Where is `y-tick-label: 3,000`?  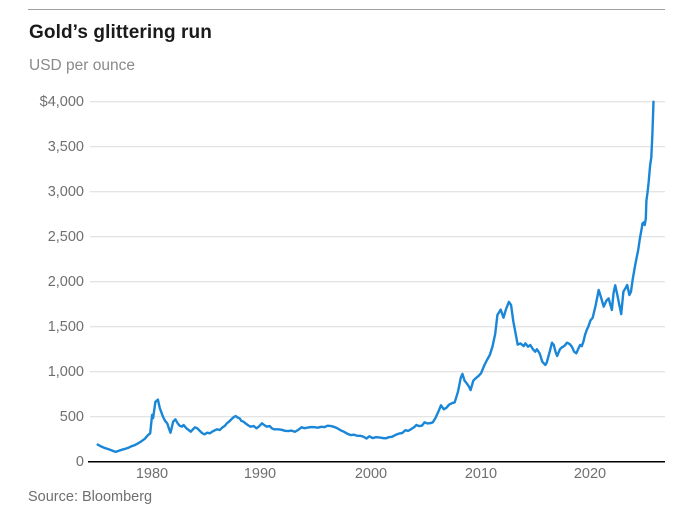 y-tick-label: 3,000 is located at coordinates (65, 192).